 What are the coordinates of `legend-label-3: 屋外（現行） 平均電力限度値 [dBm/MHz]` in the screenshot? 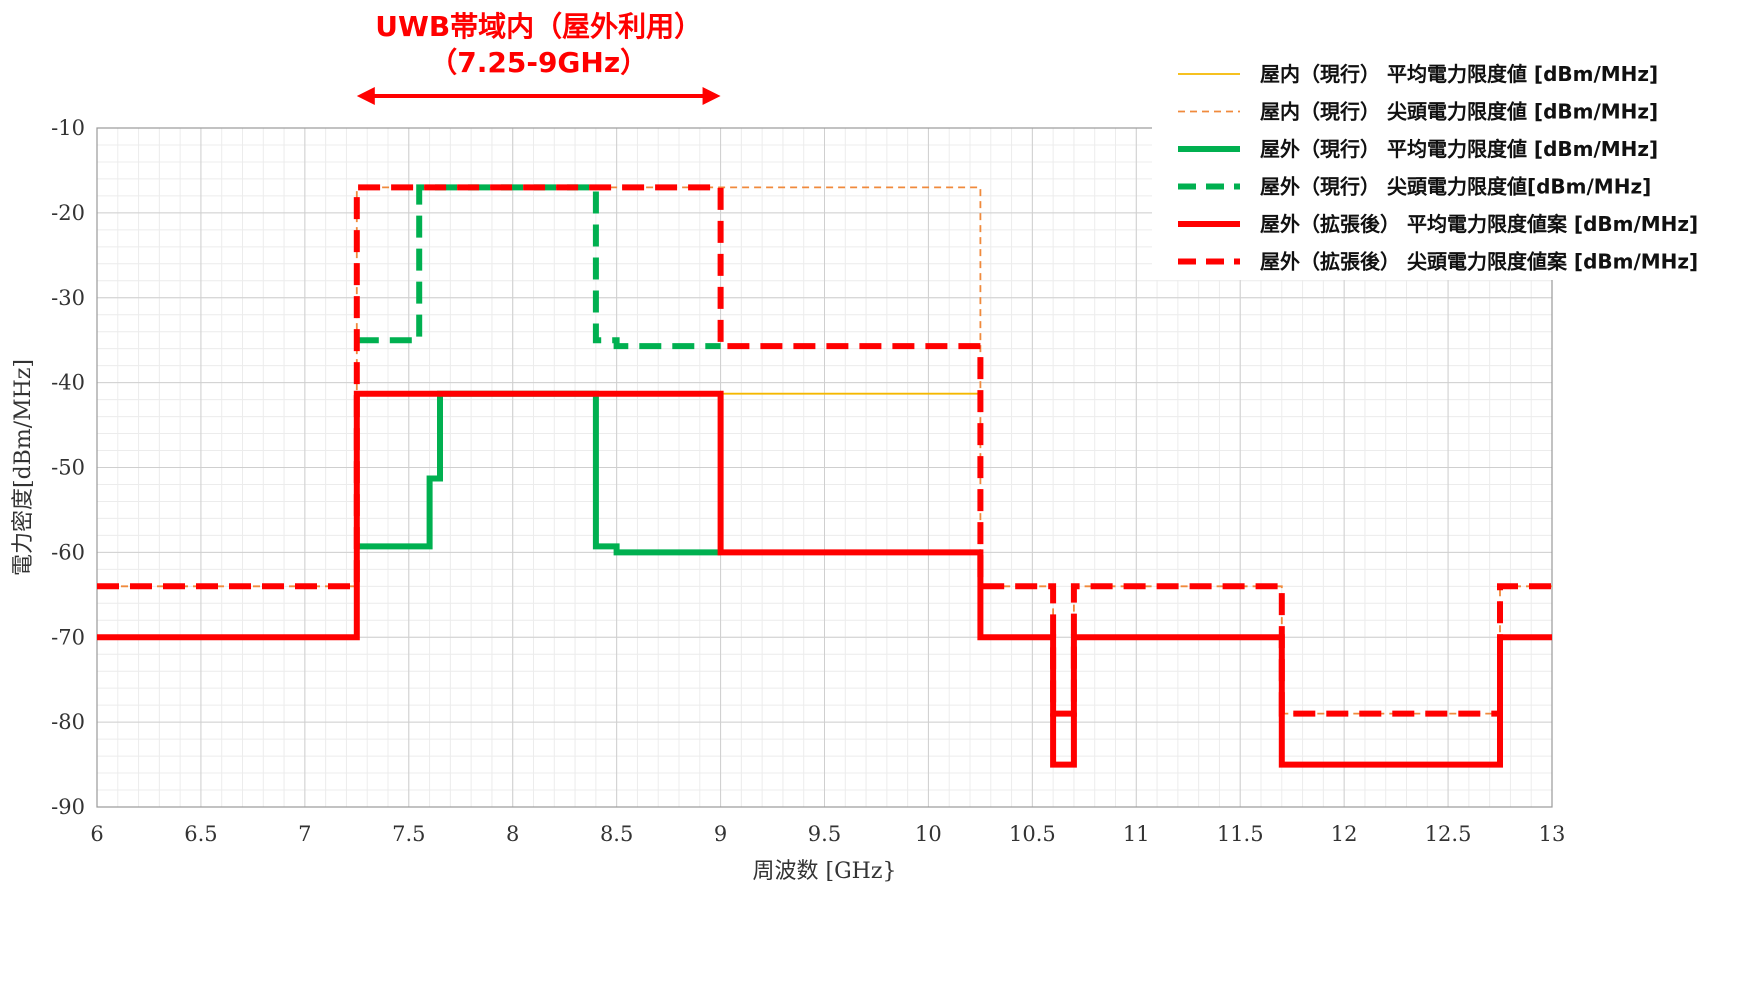 It's located at (1459, 149).